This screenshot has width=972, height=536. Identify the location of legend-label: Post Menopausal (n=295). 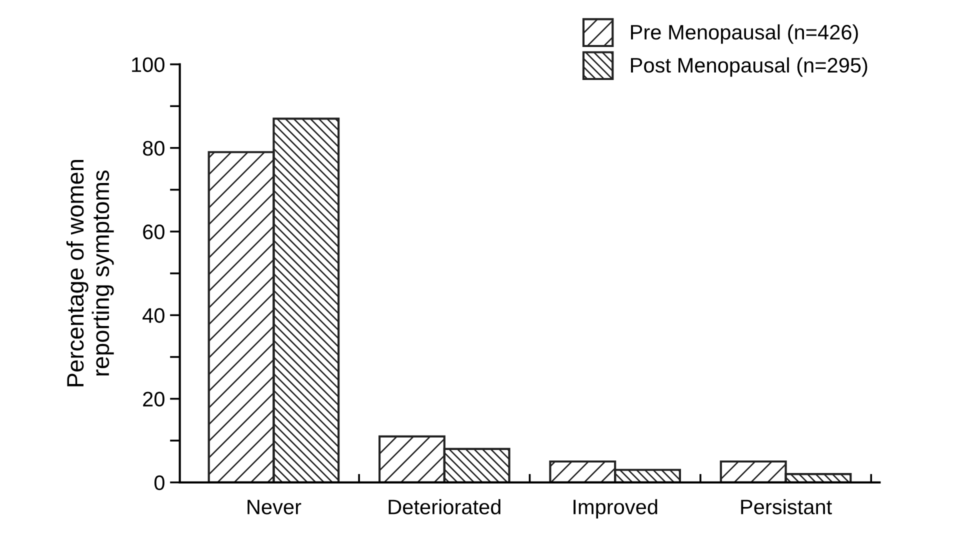
(749, 67).